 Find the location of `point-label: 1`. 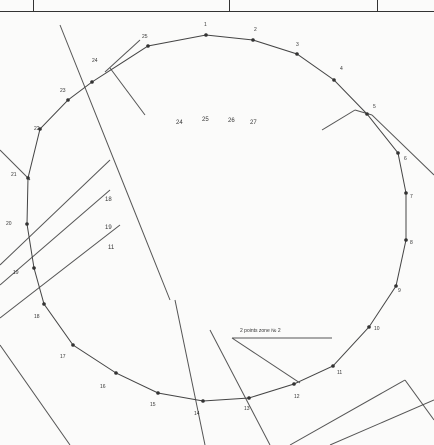

point-label: 1 is located at coordinates (205, 25).